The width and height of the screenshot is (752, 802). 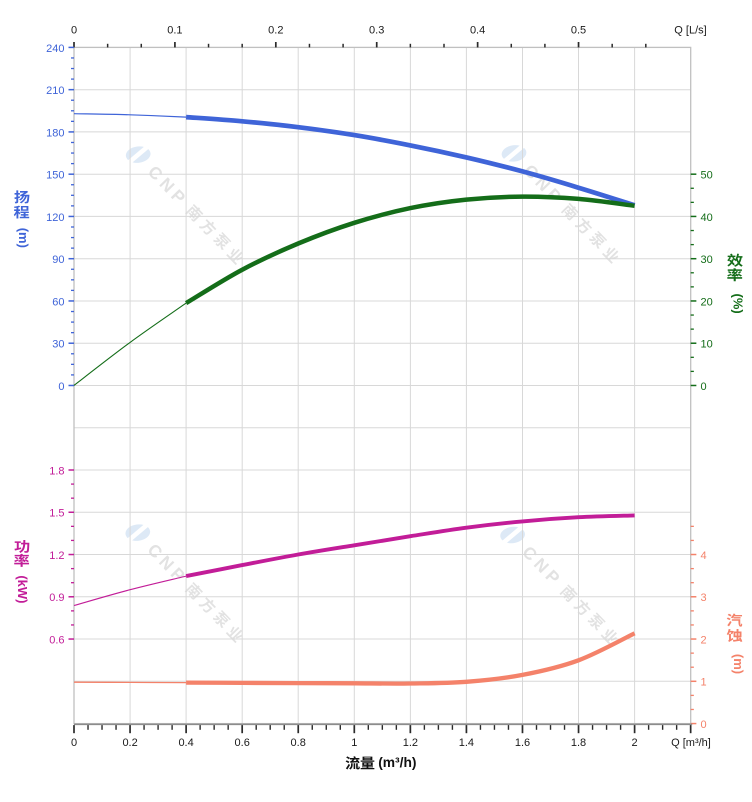 I want to click on svg-text: Q [L/s], so click(x=690, y=30).